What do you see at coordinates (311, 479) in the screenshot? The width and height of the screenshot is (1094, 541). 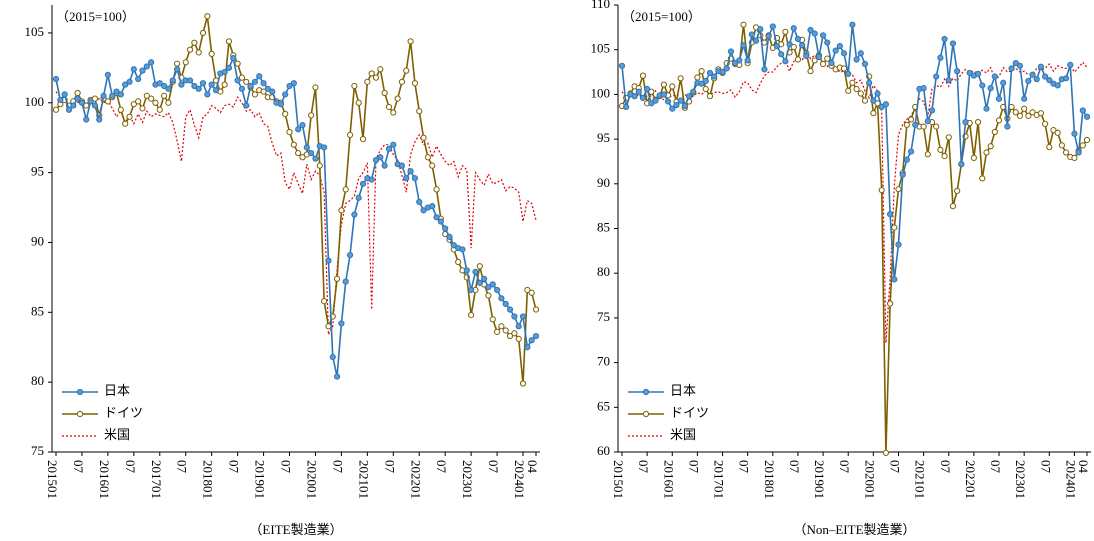 I see `x-tick-label: 202001` at bounding box center [311, 479].